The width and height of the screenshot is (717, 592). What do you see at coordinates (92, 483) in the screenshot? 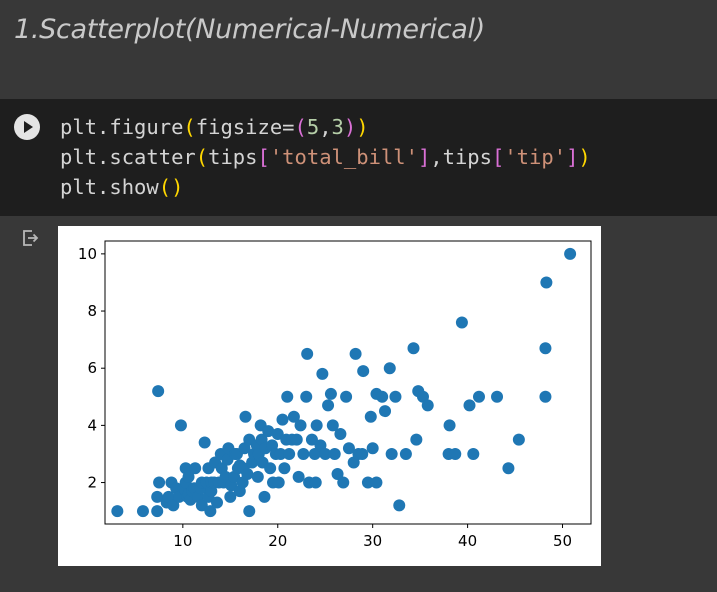
I see `y-tick-label: 2` at bounding box center [92, 483].